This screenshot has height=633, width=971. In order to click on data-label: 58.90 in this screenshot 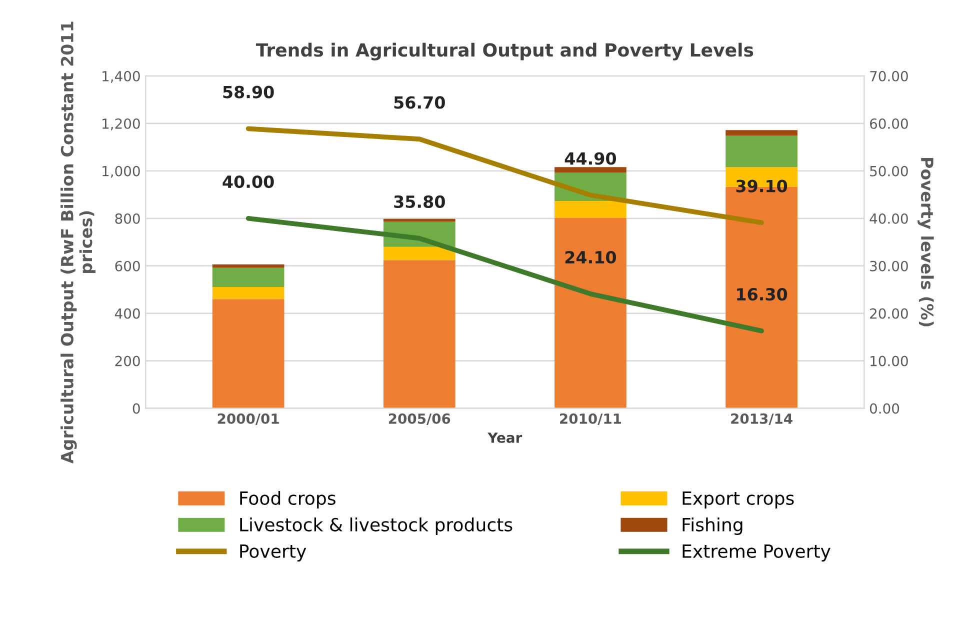, I will do `click(248, 92)`.